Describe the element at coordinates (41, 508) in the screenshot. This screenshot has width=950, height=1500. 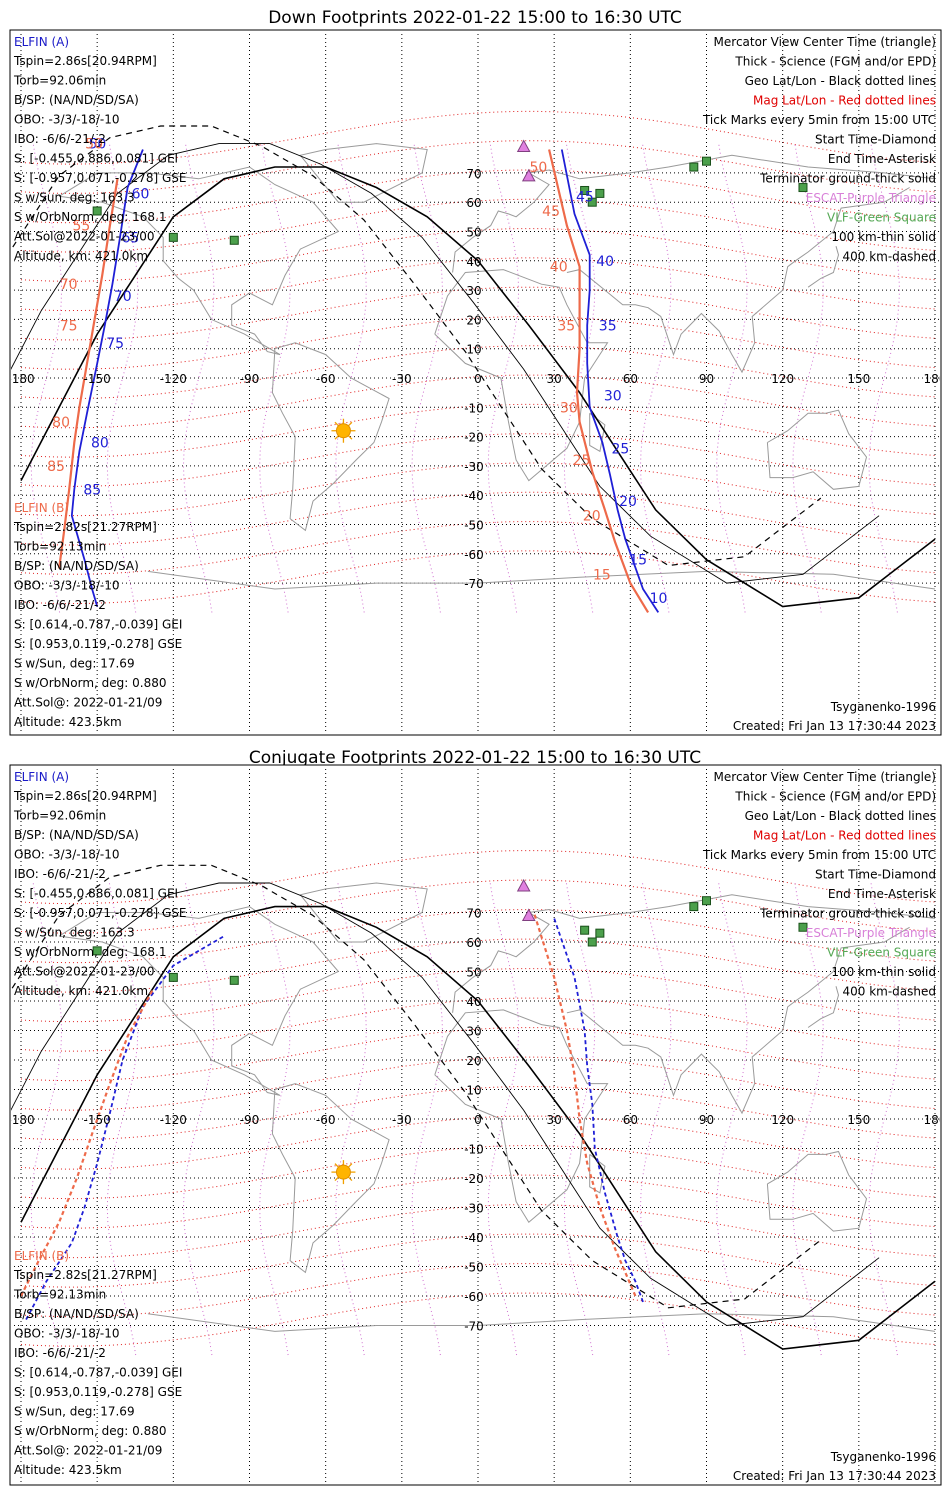
I see `elfin-b-name: ELFIN (B)` at that location.